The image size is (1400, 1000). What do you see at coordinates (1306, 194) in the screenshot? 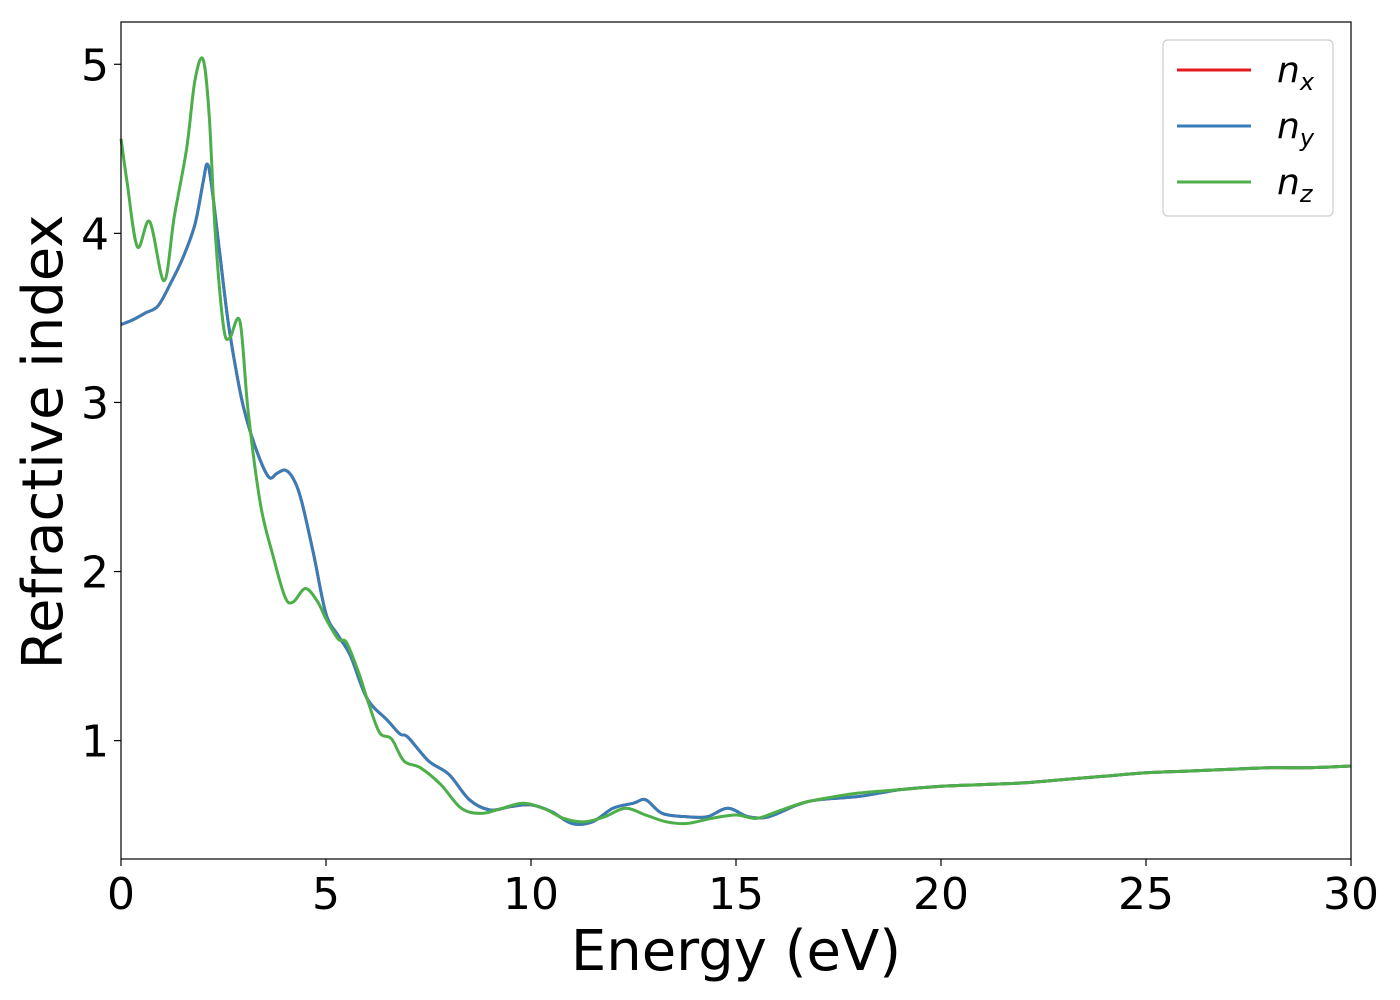
I see `legend-label-subscript: z` at bounding box center [1306, 194].